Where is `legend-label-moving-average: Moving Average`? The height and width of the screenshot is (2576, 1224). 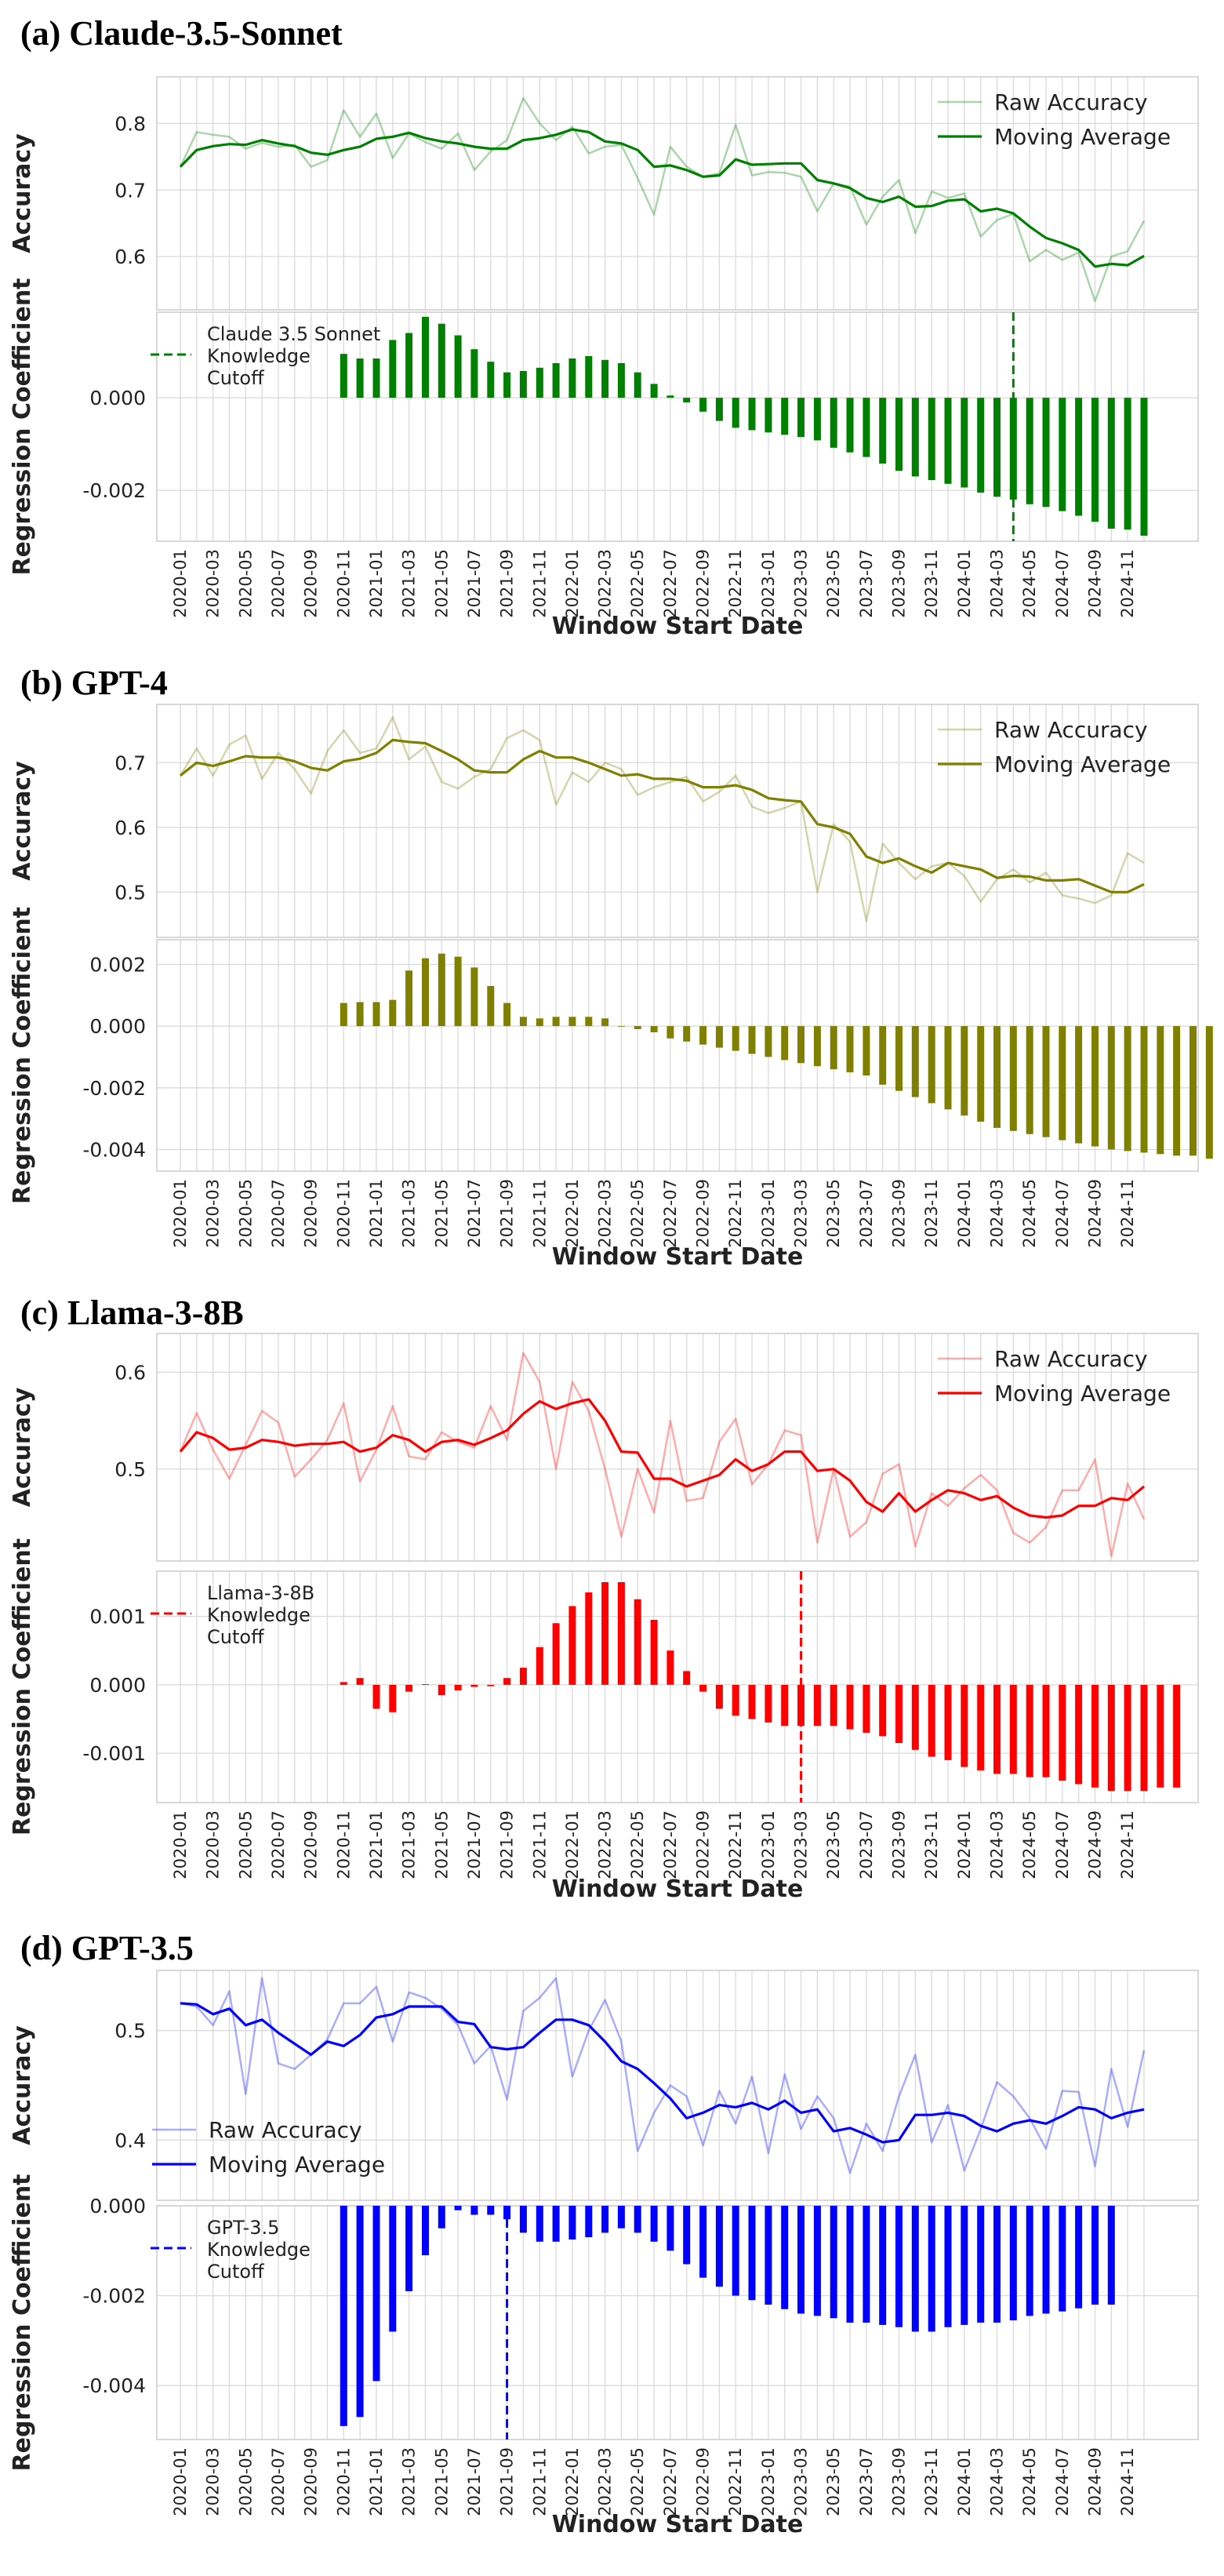
legend-label-moving-average: Moving Average is located at coordinates (1082, 764).